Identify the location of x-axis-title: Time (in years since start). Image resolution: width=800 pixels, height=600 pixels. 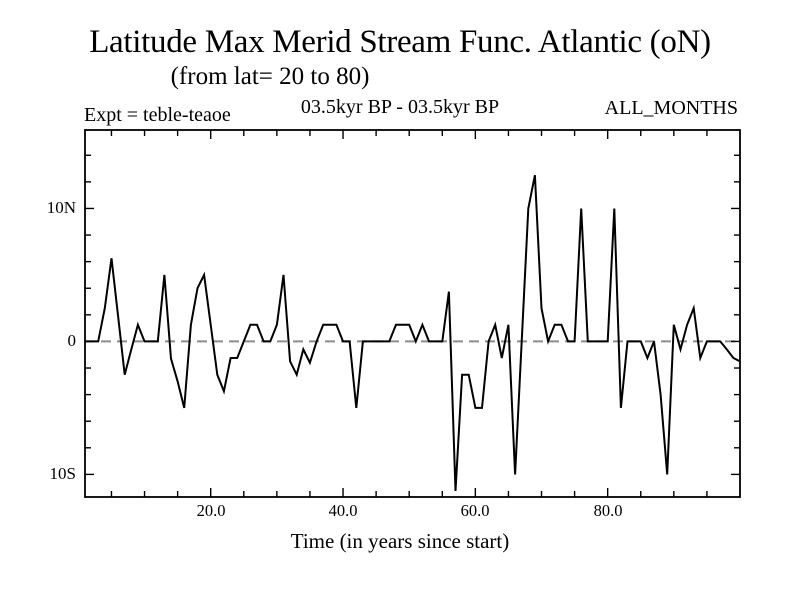
(400, 541).